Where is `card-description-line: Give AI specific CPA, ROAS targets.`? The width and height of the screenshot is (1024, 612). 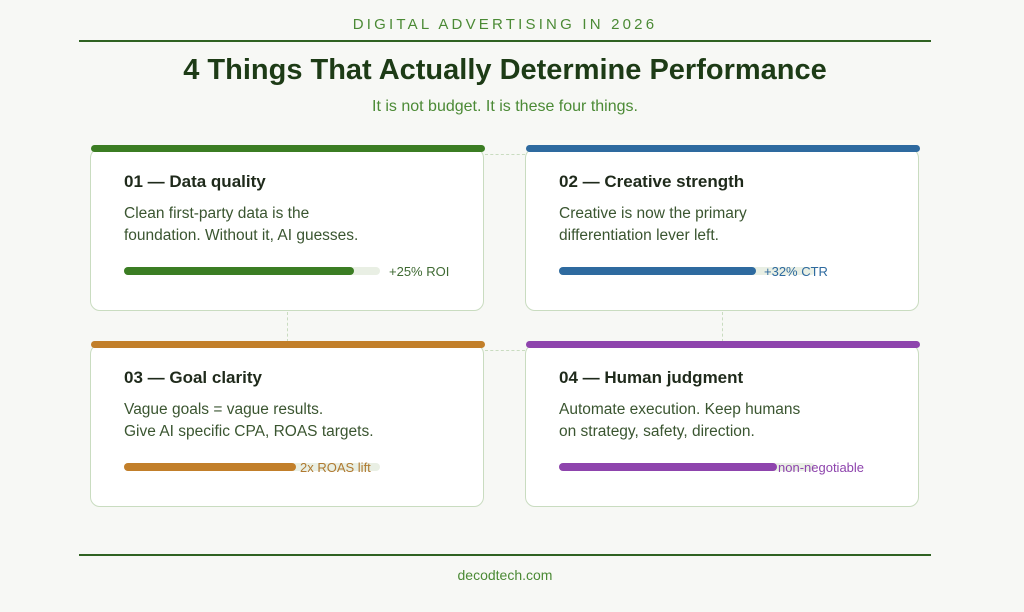 card-description-line: Give AI specific CPA, ROAS targets. is located at coordinates (249, 431).